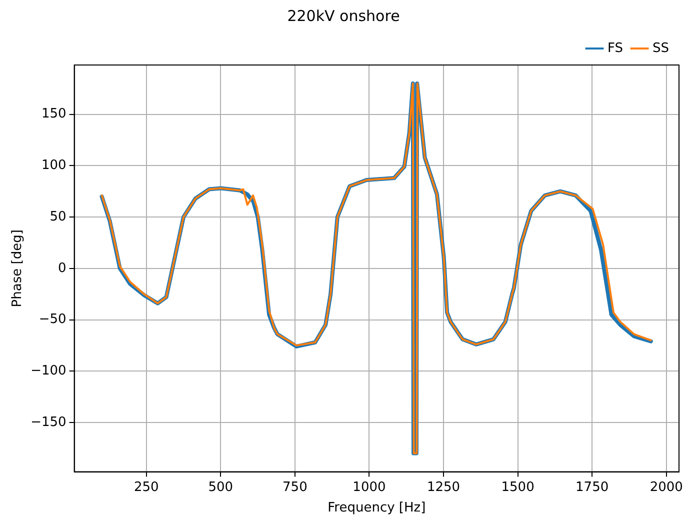  What do you see at coordinates (48, 371) in the screenshot?
I see `y-tick-label: −100` at bounding box center [48, 371].